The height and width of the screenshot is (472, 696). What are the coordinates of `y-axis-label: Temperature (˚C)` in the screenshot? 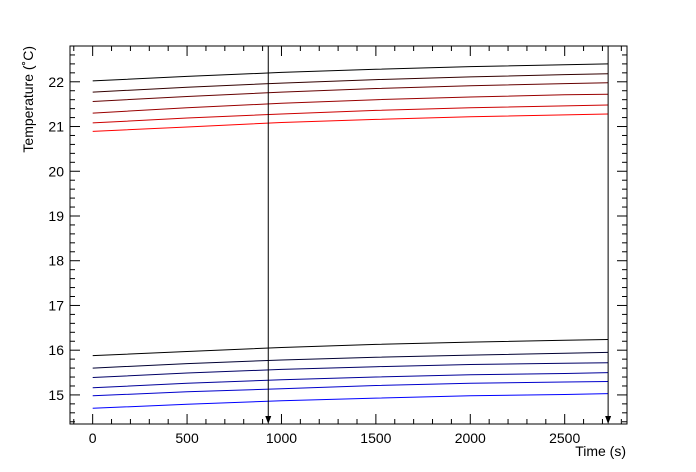 It's located at (28, 99).